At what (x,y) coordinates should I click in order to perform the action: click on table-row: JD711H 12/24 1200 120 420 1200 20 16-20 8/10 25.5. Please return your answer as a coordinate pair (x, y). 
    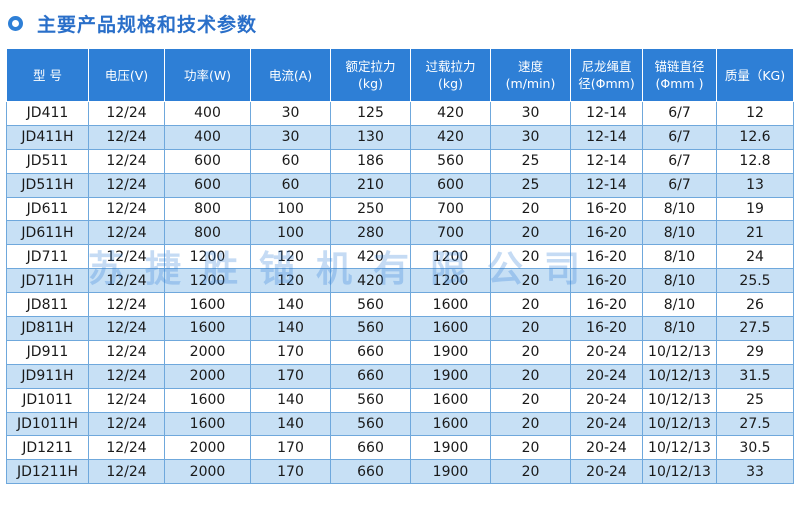
    Looking at the image, I should click on (400, 281).